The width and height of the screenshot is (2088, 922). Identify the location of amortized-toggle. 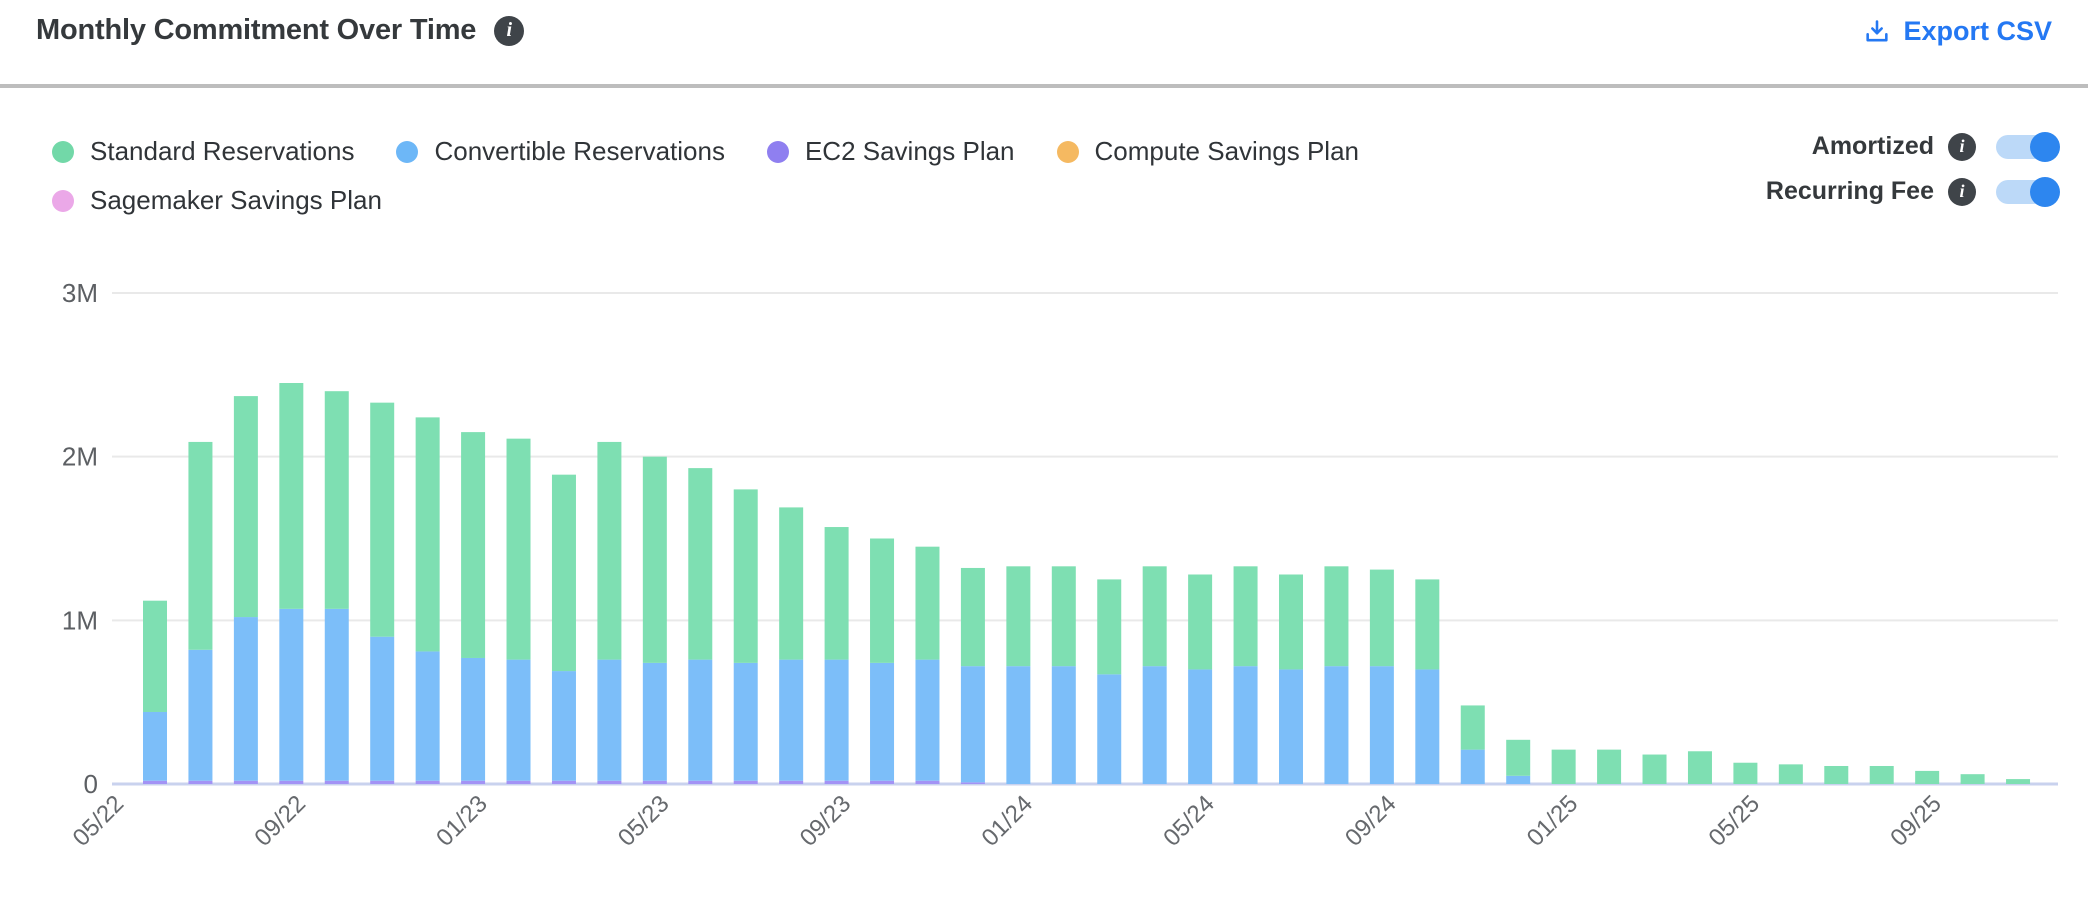
(2028, 146).